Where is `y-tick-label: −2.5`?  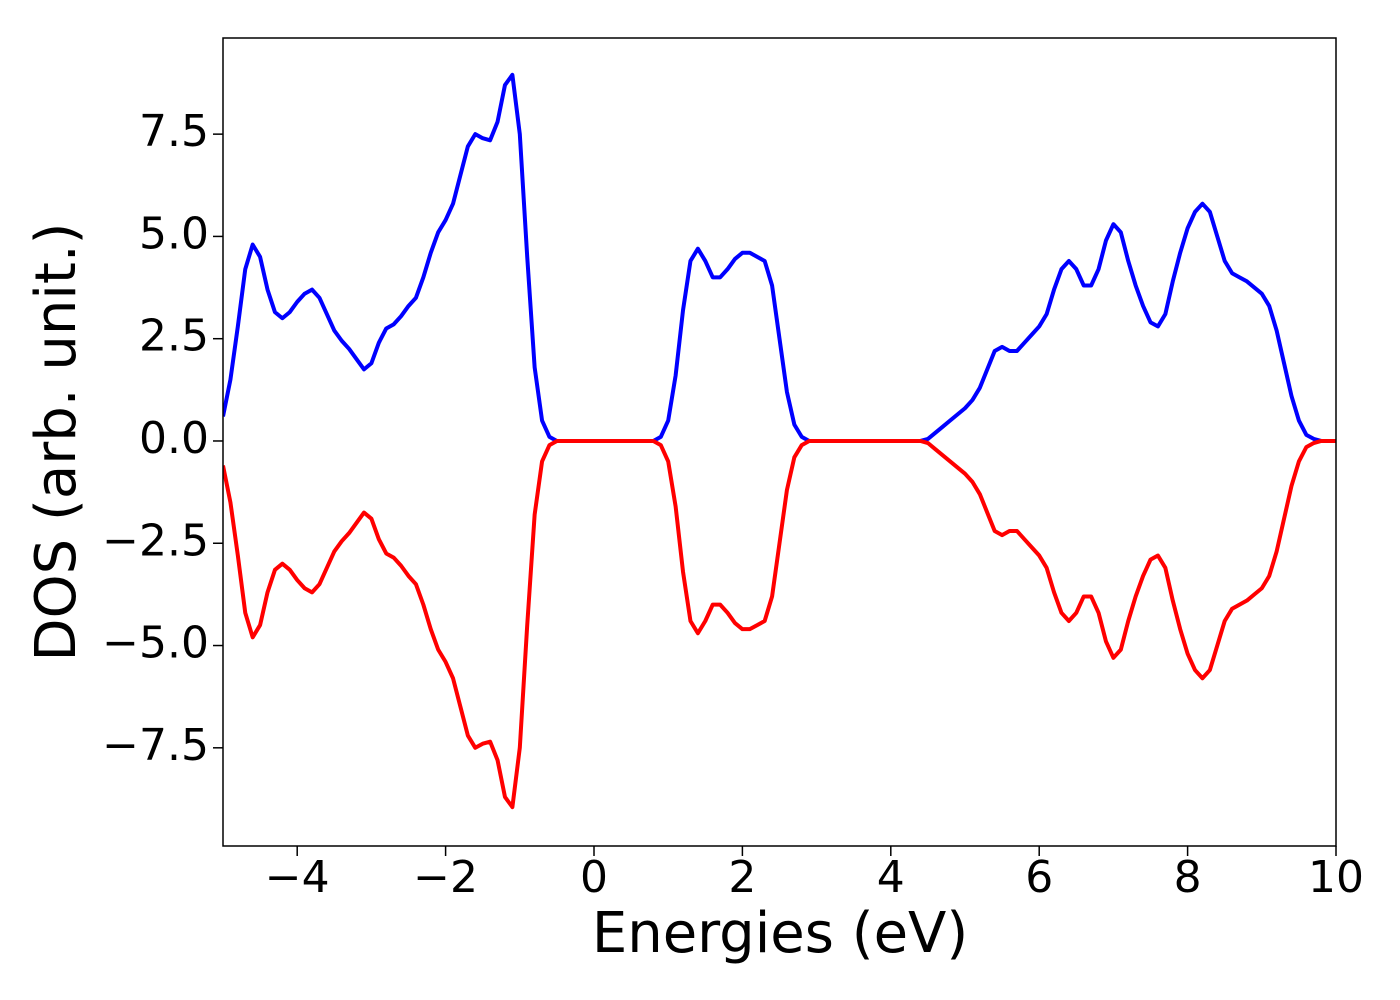
y-tick-label: −2.5 is located at coordinates (155, 540).